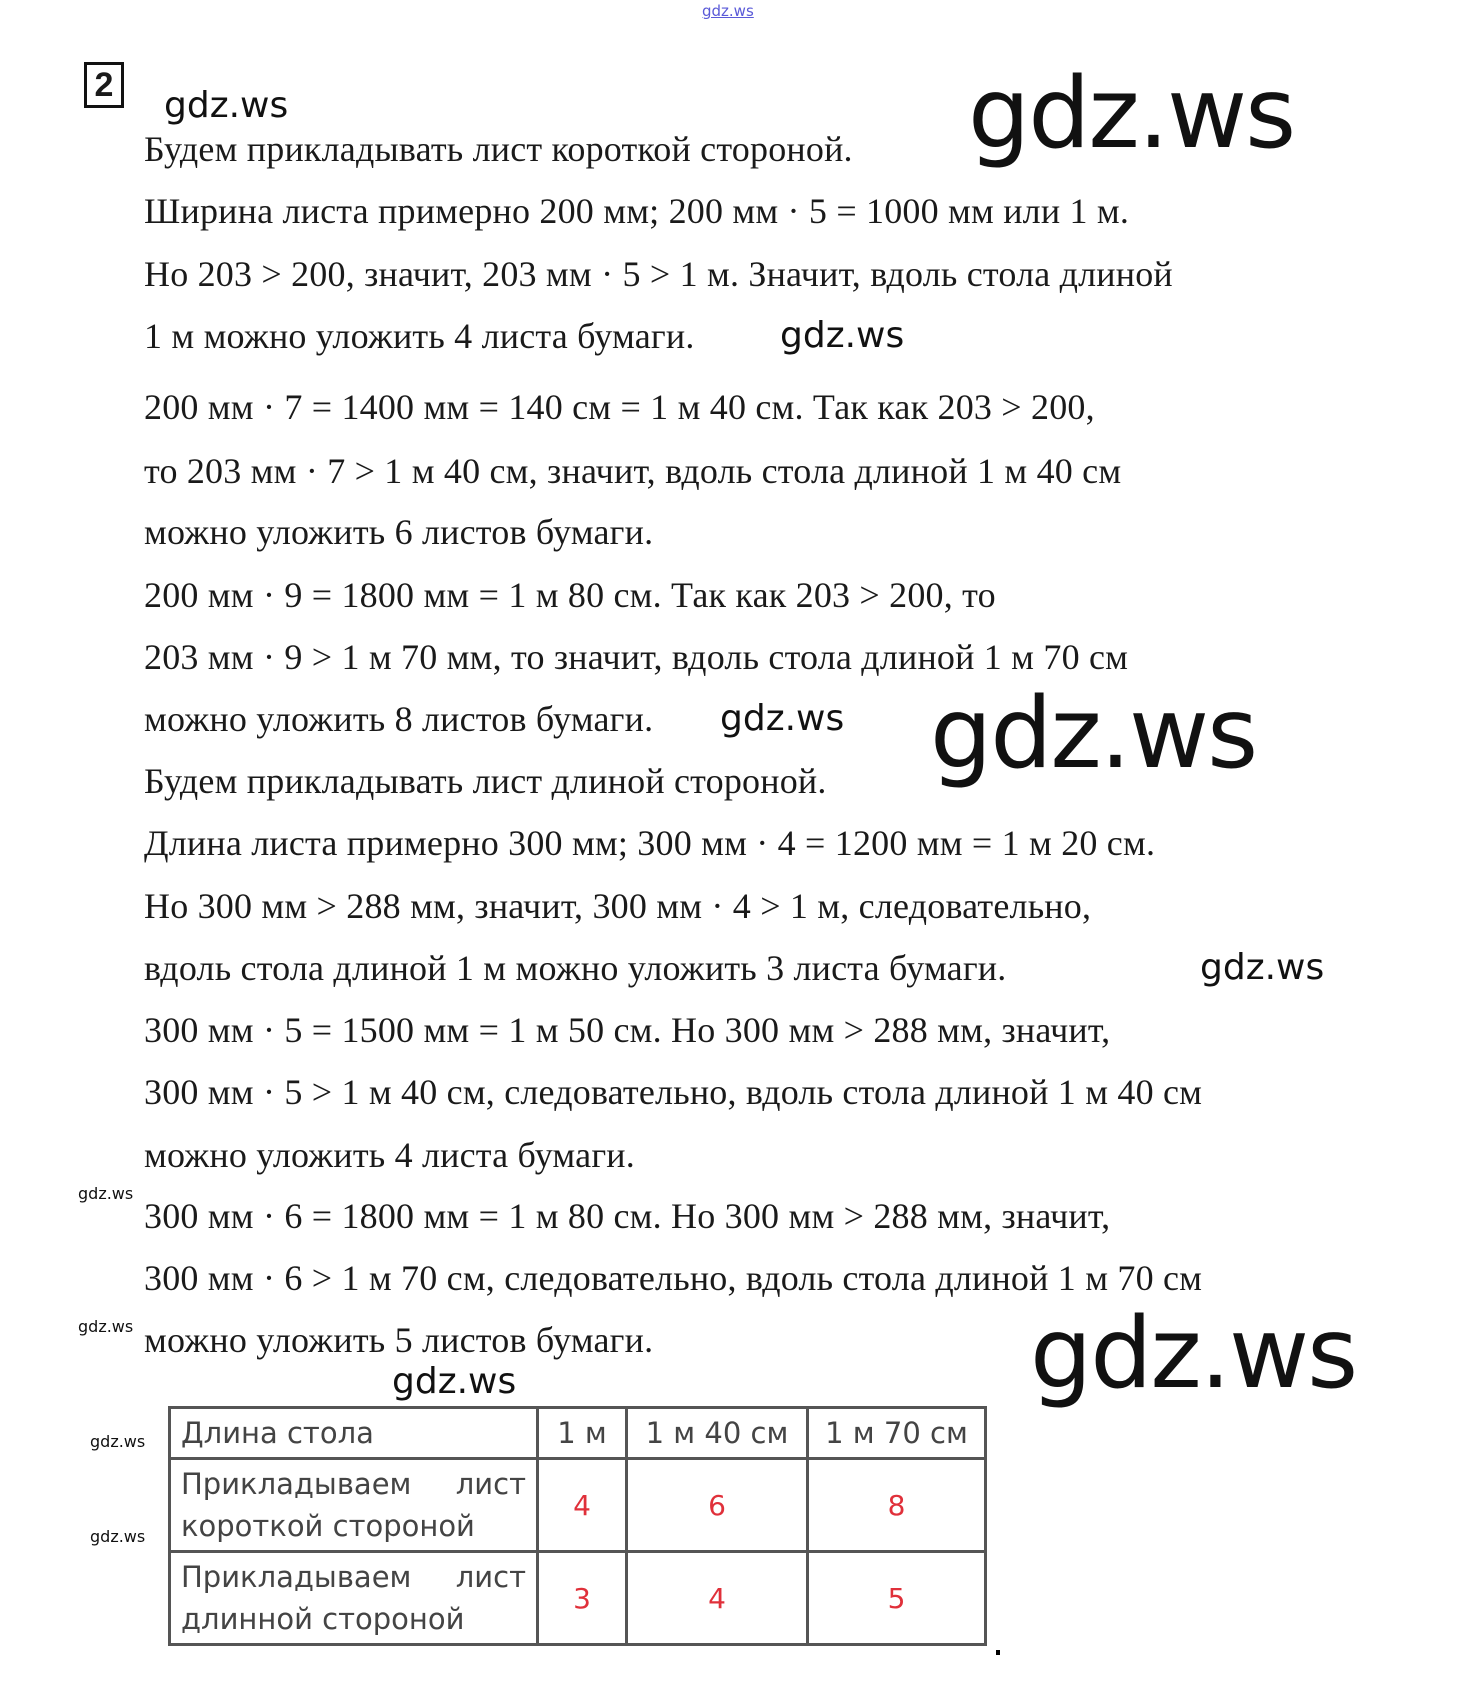 Image resolution: width=1460 pixels, height=1685 pixels. What do you see at coordinates (389, 1155) in the screenshot?
I see `text-line: можно уложить 4 листа бумаги.` at bounding box center [389, 1155].